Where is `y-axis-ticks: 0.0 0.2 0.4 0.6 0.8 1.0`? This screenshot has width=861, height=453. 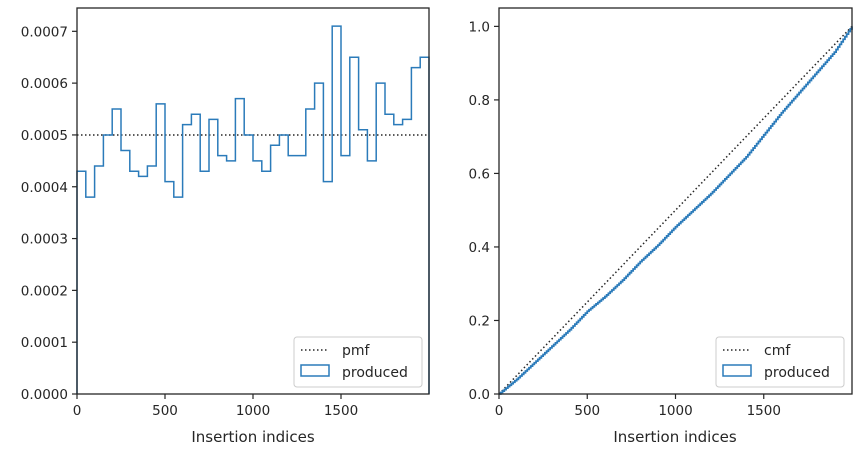
y-axis-ticks: 0.0 0.2 0.4 0.6 0.8 1.0 is located at coordinates (484, 211).